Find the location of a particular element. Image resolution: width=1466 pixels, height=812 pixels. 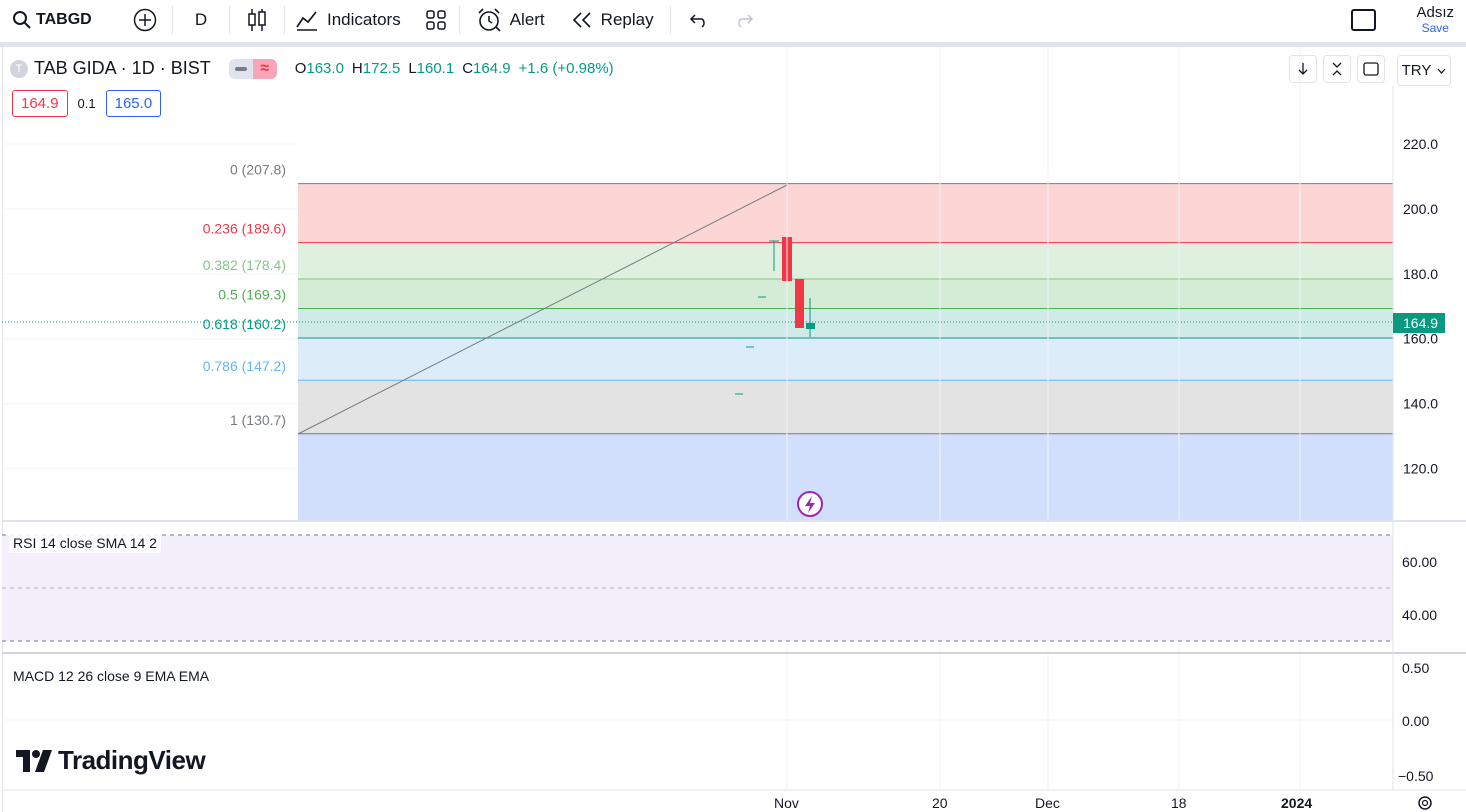

layout-select-button is located at coordinates (1363, 20).